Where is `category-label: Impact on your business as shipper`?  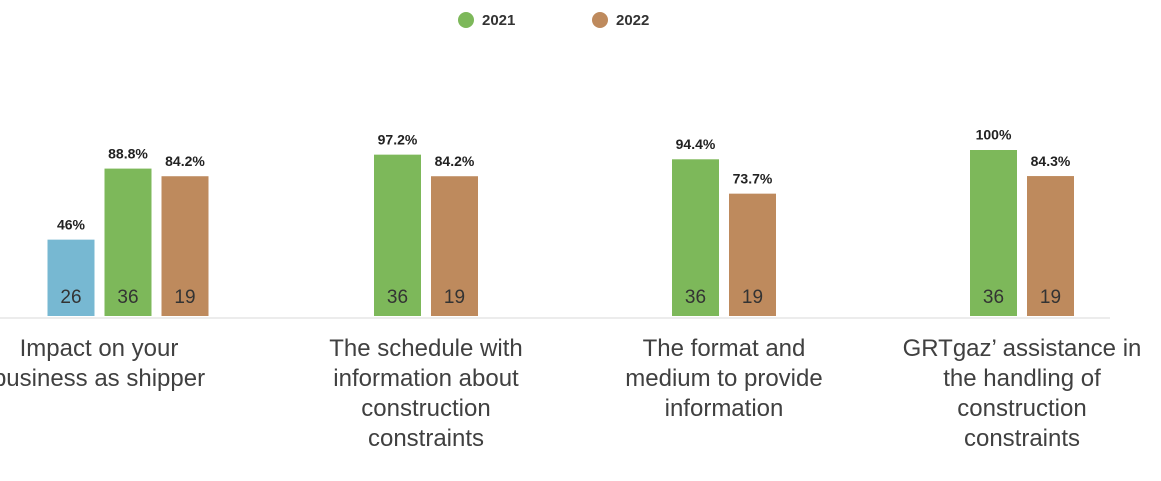 category-label: Impact on your business as shipper is located at coordinates (103, 363).